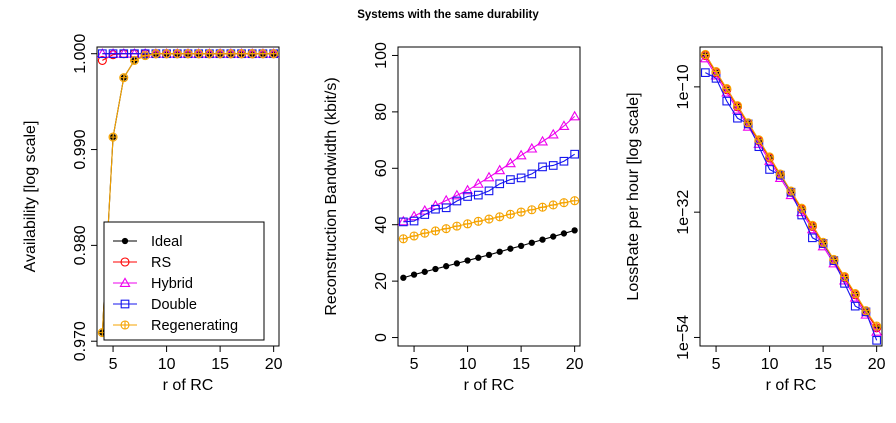 Image resolution: width=896 pixels, height=423 pixels. I want to click on y-axis-label: Reconstruction Bandwidth (kbit/s), so click(331, 196).